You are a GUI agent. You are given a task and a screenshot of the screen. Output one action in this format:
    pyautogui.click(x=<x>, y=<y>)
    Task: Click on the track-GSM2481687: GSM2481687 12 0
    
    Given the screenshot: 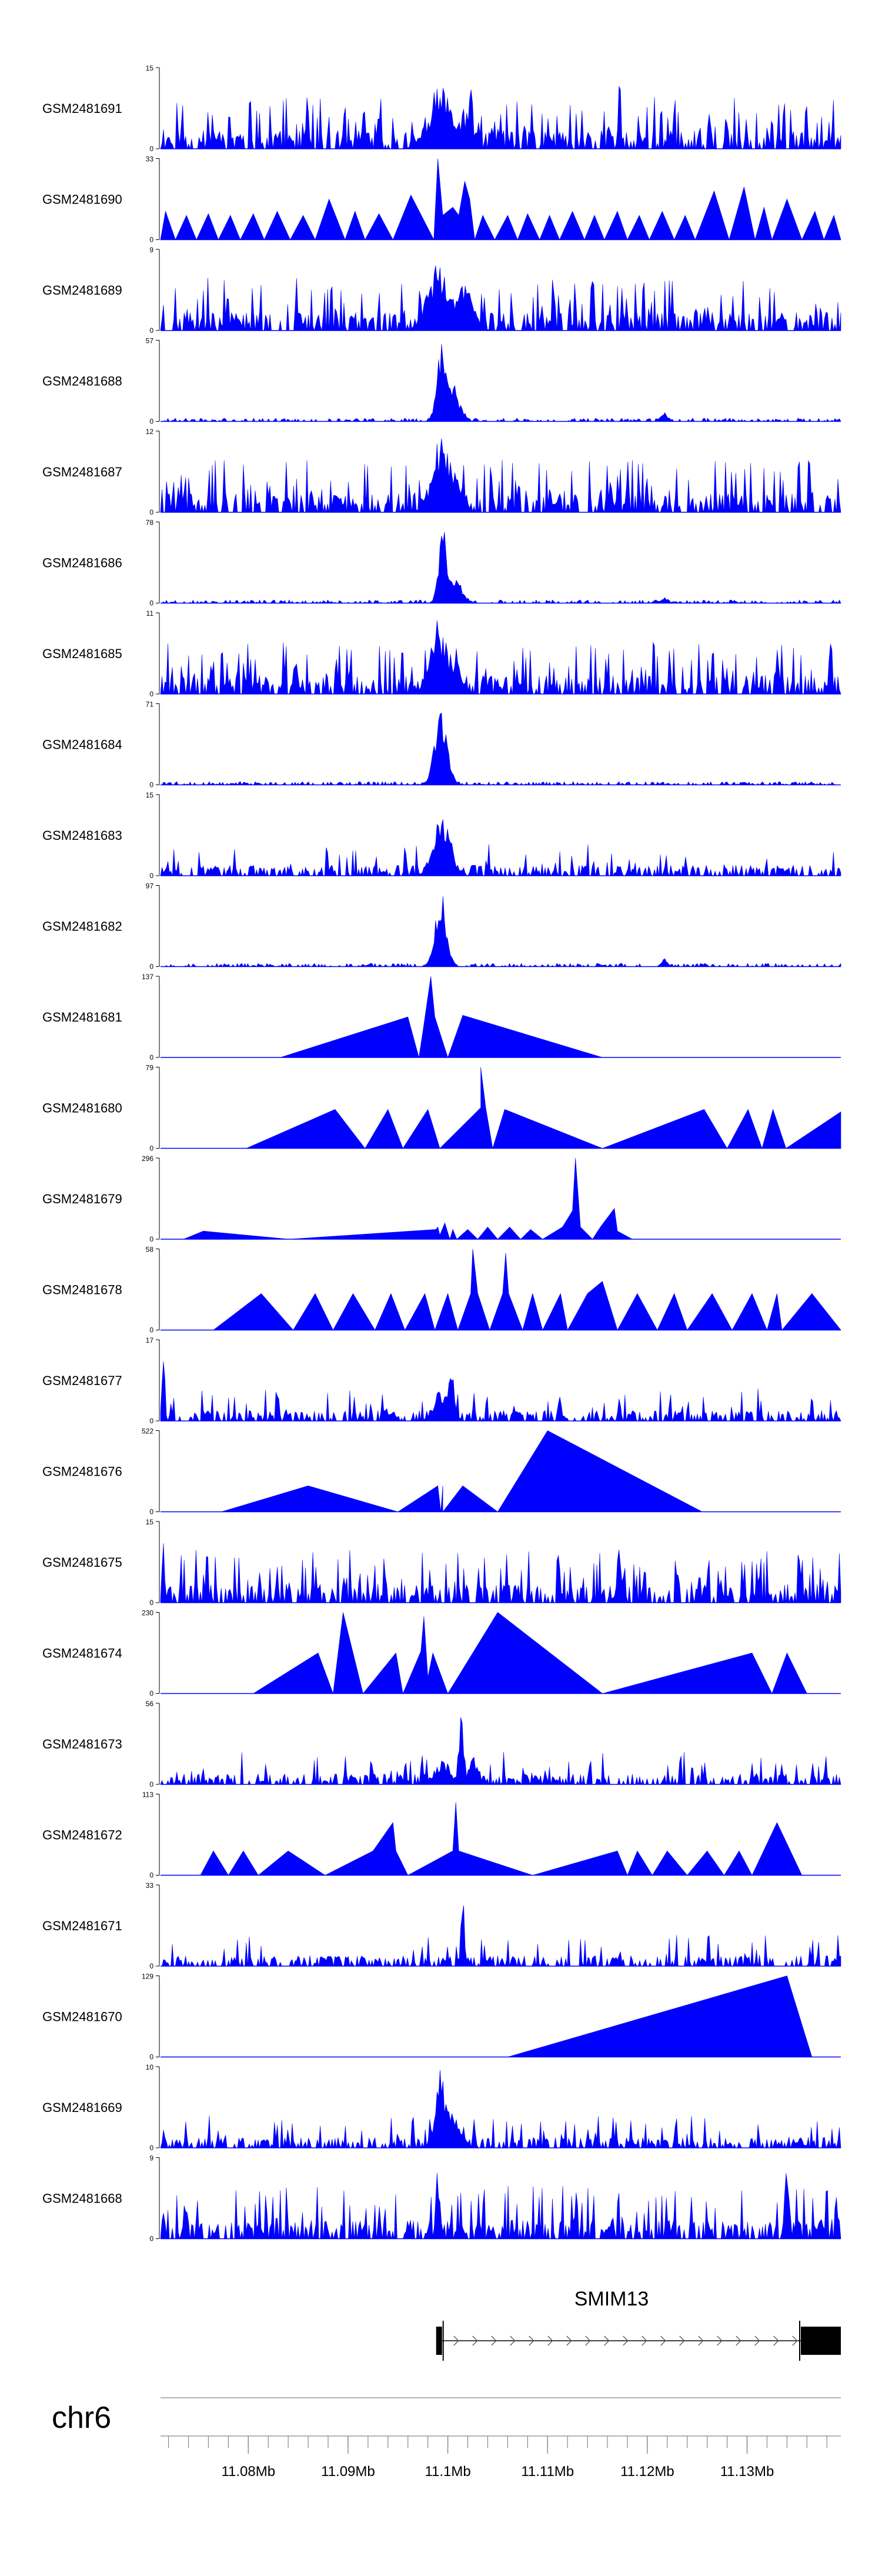 What is the action you would take?
    pyautogui.click(x=441, y=472)
    